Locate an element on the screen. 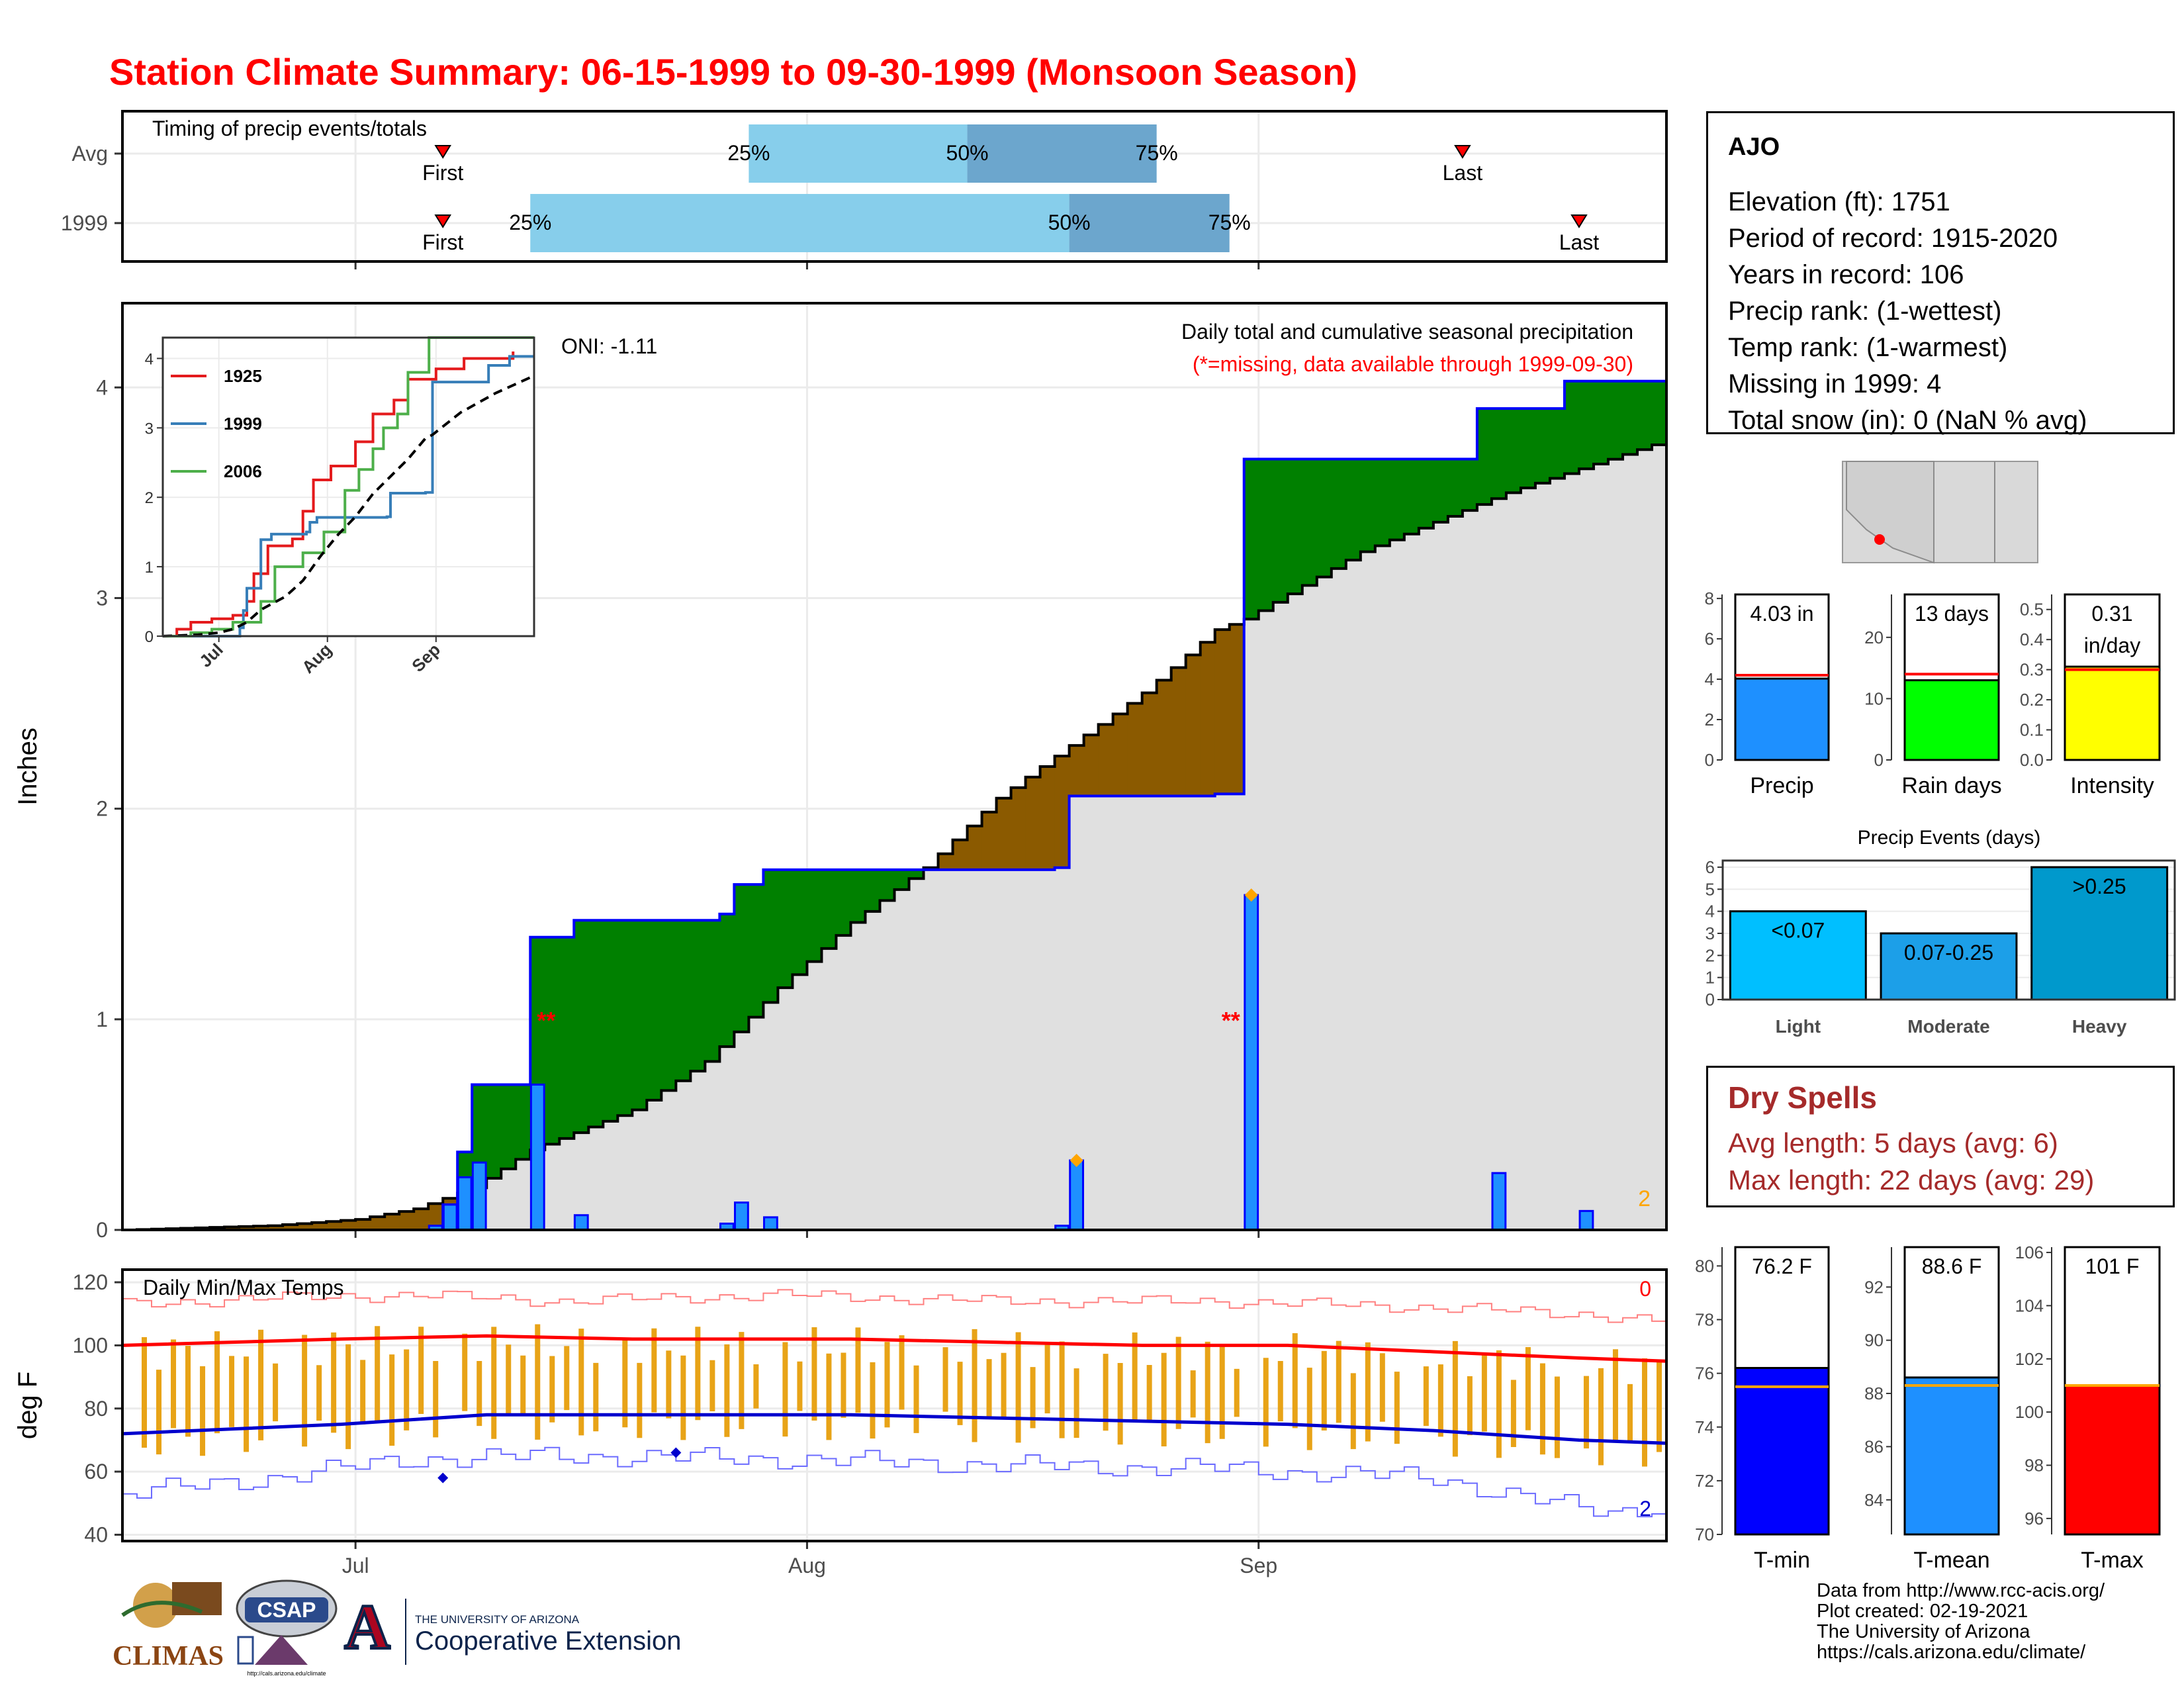 Image resolution: width=2184 pixels, height=1688 pixels. temps-y-tick-label: 60 is located at coordinates (96, 1471).